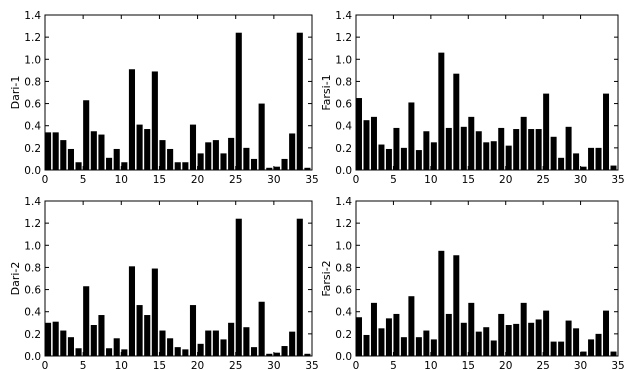  I want to click on y-tick-label: 1.4, so click(343, 16).